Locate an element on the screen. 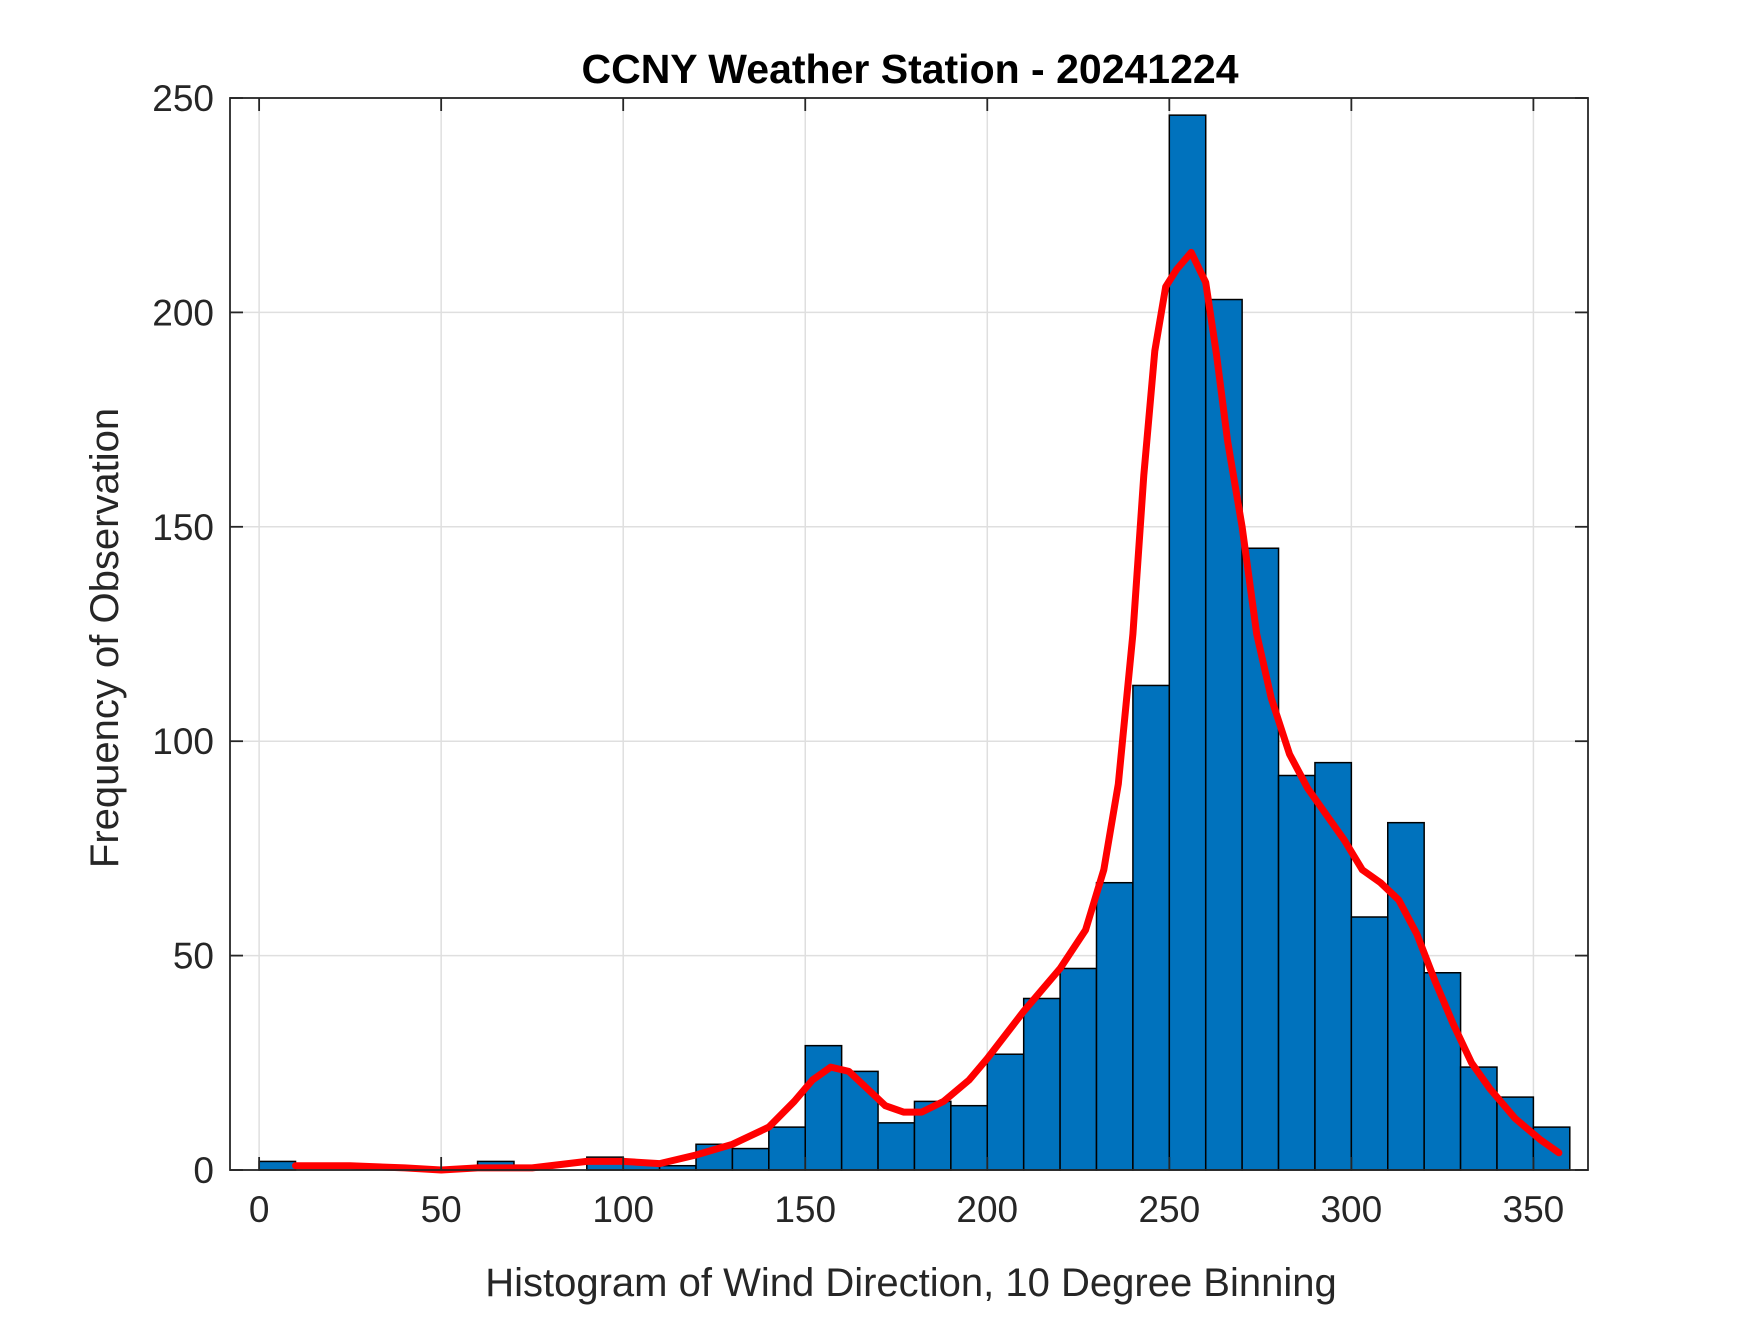 This screenshot has height=1318, width=1750. y-tick-label-150: 150 is located at coordinates (183, 527).